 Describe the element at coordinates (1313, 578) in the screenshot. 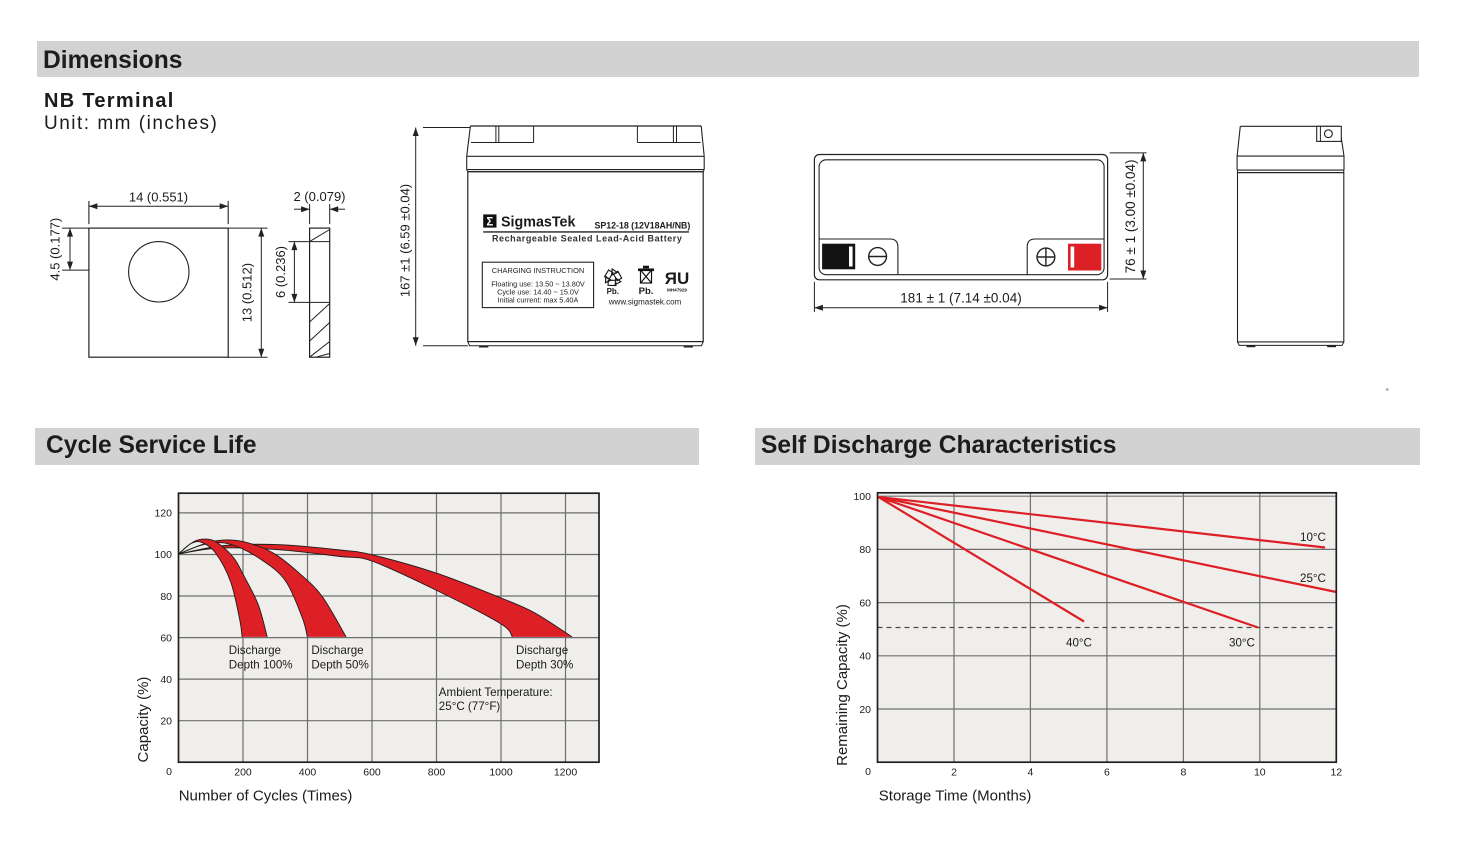

I see `svg-text: 25°C` at that location.